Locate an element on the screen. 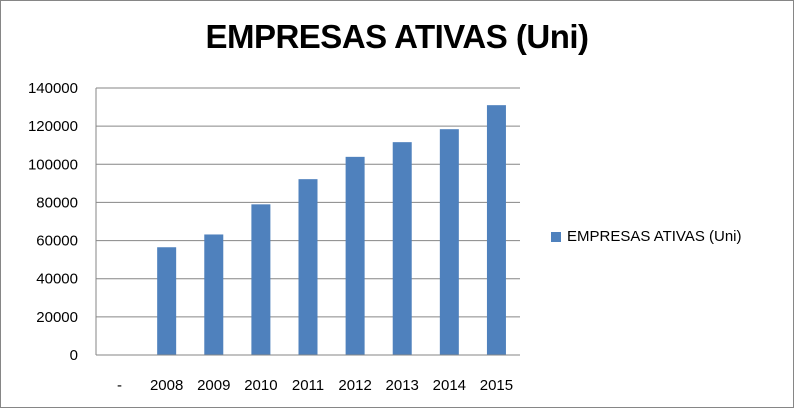  y-tick-label: 60000 is located at coordinates (57, 241).